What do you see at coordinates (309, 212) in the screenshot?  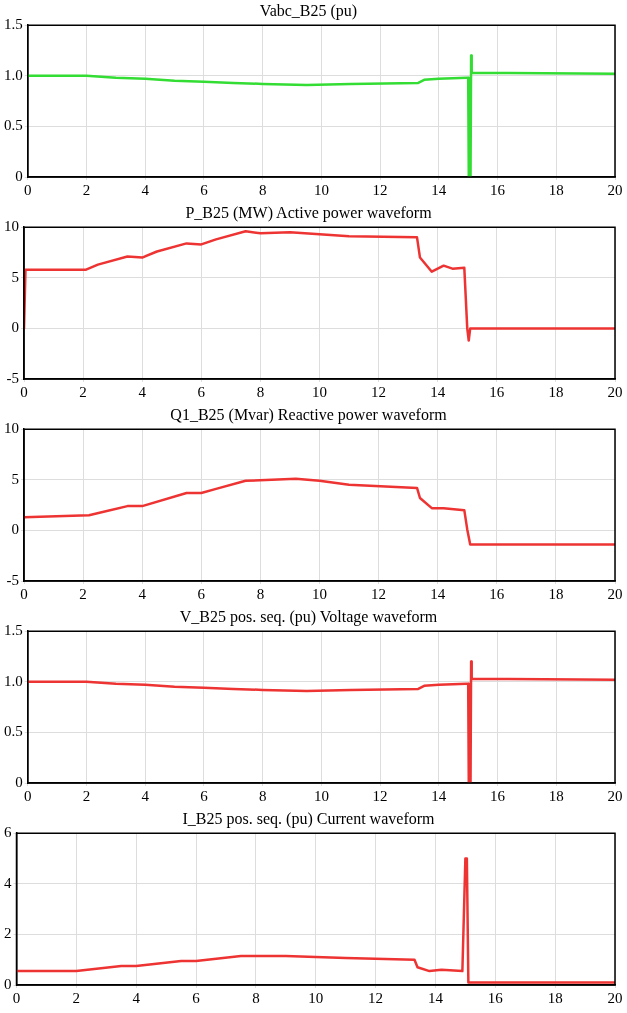 I see `chart-title: P_B25 (MW) Active power waveform` at bounding box center [309, 212].